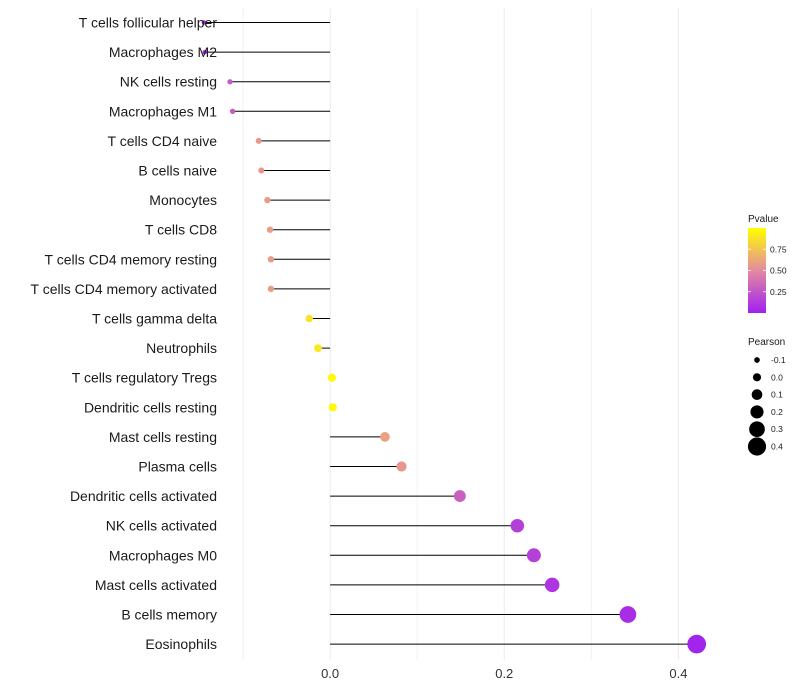 The image size is (800, 700). What do you see at coordinates (168, 82) in the screenshot?
I see `y-axis-label: NK cells resting` at bounding box center [168, 82].